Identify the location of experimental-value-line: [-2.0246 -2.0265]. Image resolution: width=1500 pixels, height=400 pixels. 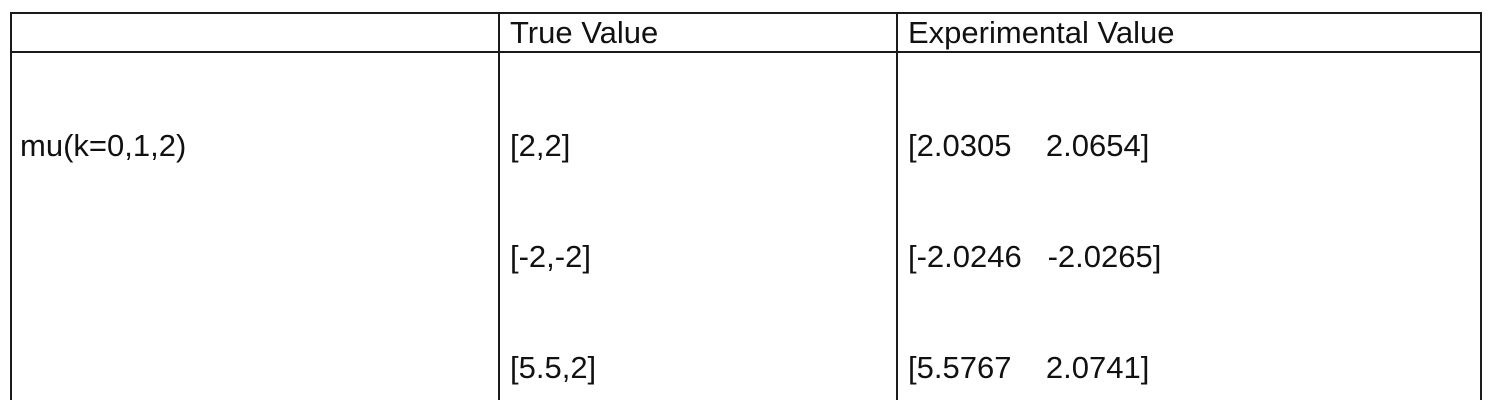
(1035, 256).